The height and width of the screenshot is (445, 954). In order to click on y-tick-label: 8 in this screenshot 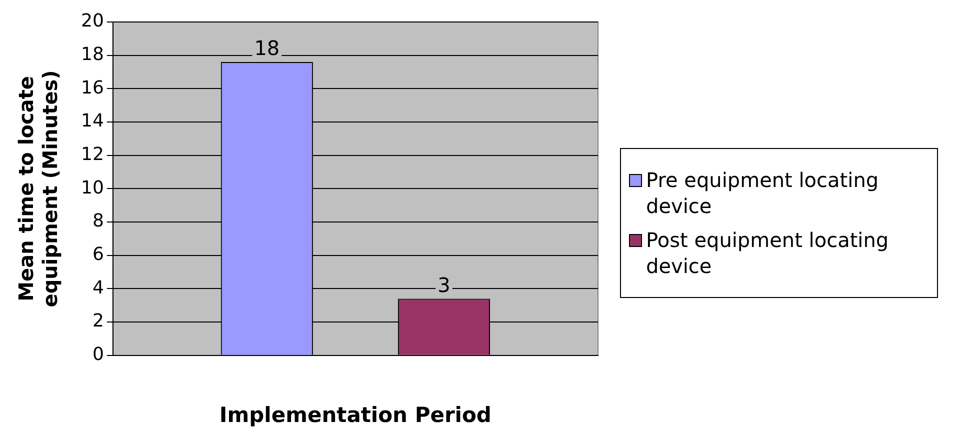, I will do `click(98, 221)`.